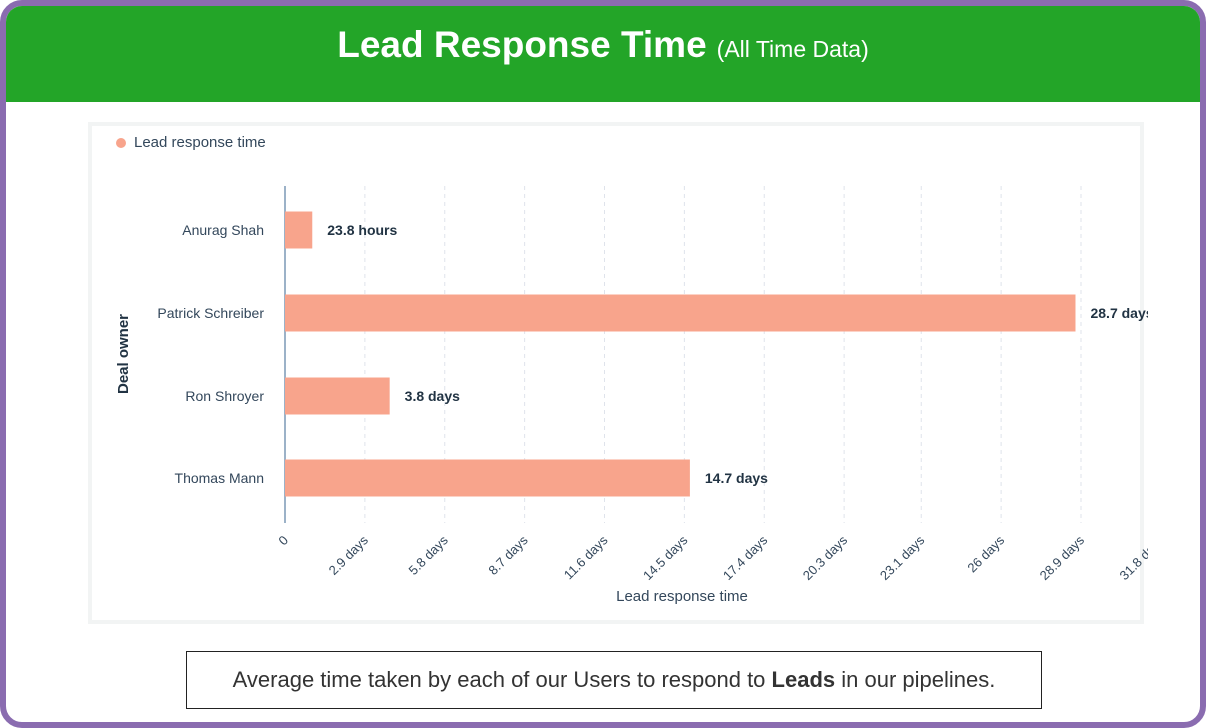 The width and height of the screenshot is (1206, 728). I want to click on x-tick-label: 8.7 days, so click(508, 555).